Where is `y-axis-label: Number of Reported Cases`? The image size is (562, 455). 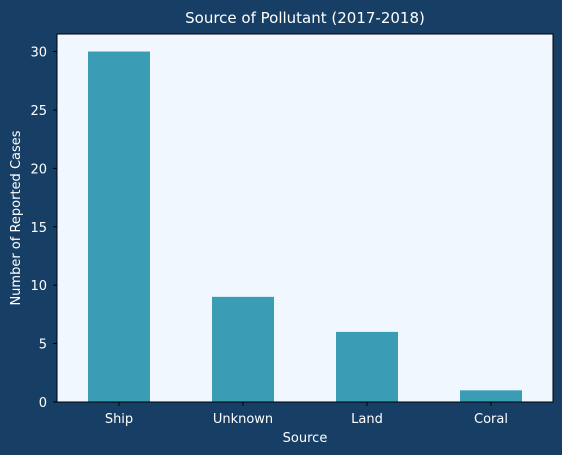 y-axis-label: Number of Reported Cases is located at coordinates (16, 217).